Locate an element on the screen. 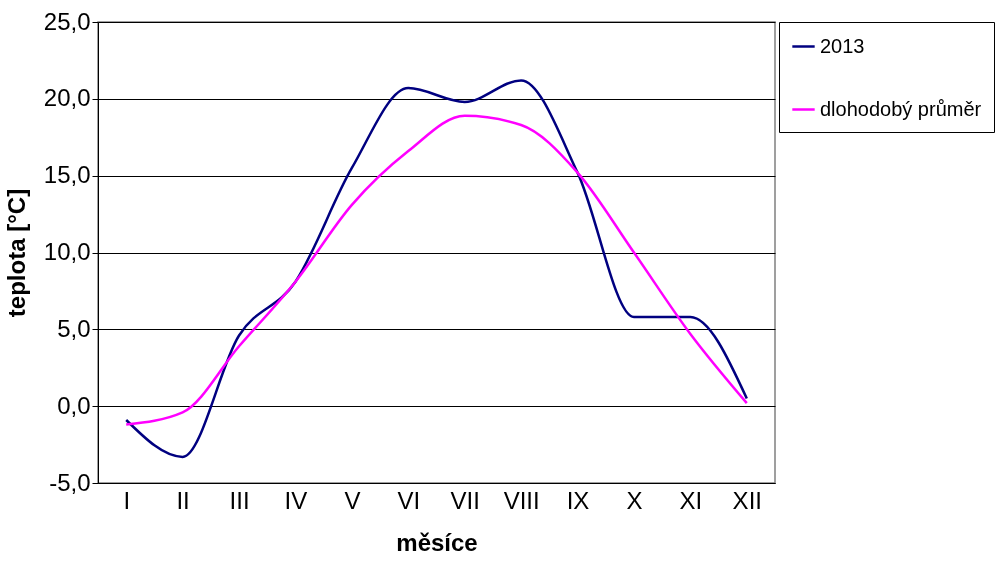  y-tick-label: 5,0 is located at coordinates (74, 328).